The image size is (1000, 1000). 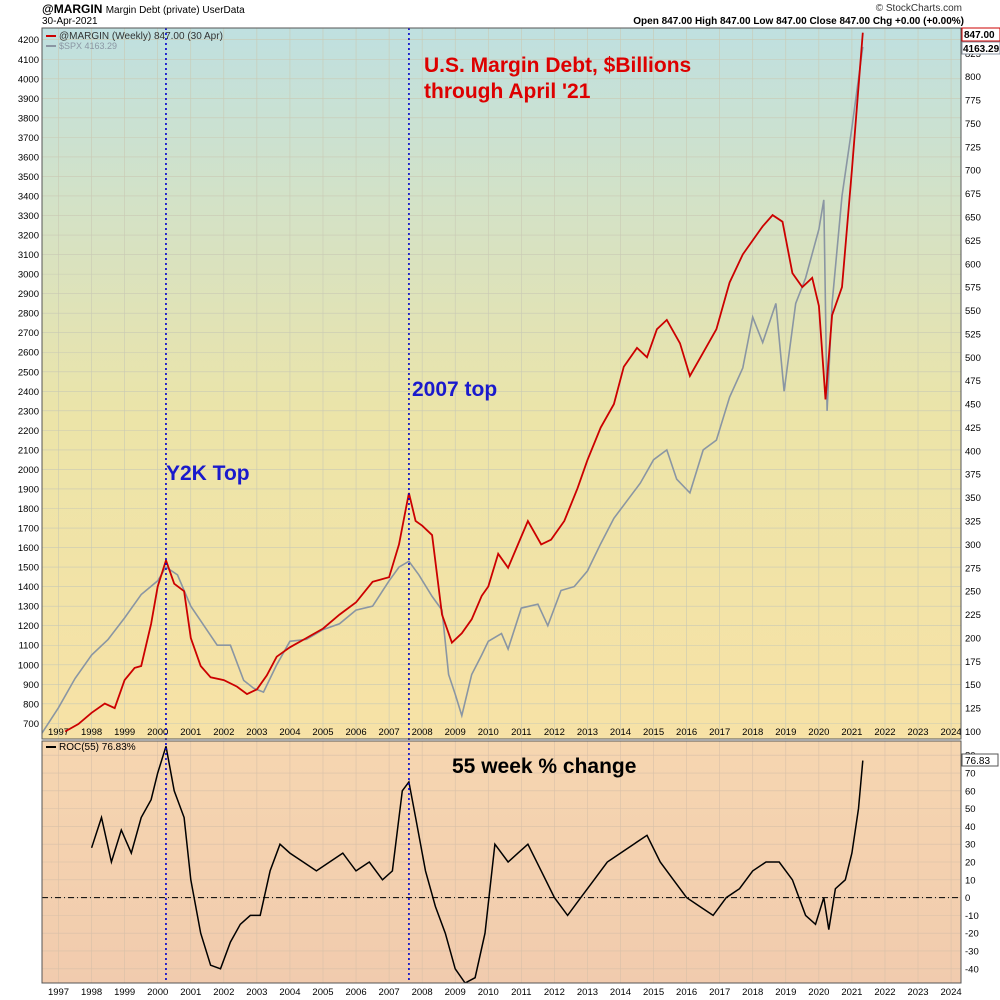 What do you see at coordinates (28, 118) in the screenshot?
I see `left-axis-tick-label: 3800` at bounding box center [28, 118].